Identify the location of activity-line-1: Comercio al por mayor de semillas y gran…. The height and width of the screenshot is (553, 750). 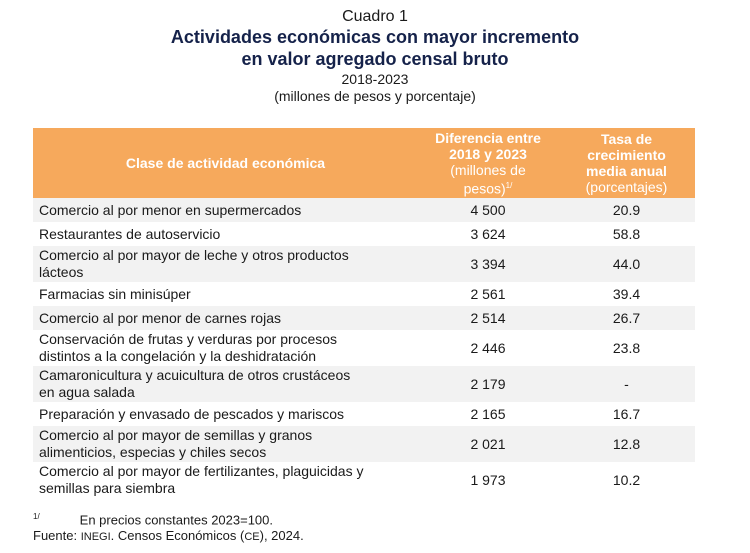
(176, 435).